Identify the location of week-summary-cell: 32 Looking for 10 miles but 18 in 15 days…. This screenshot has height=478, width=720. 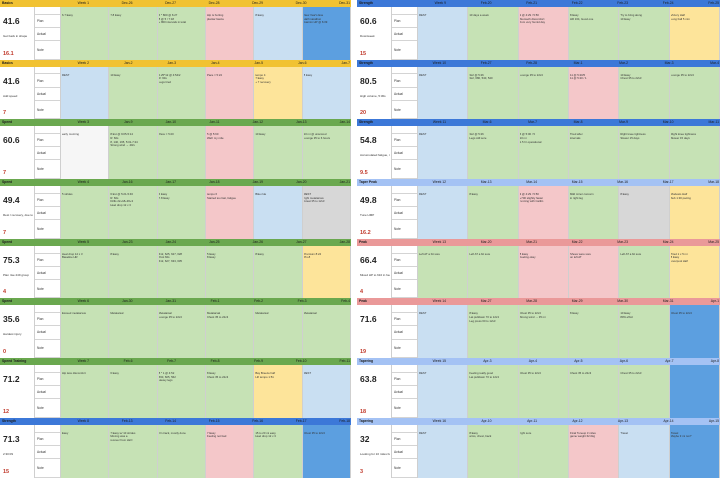
(374, 451).